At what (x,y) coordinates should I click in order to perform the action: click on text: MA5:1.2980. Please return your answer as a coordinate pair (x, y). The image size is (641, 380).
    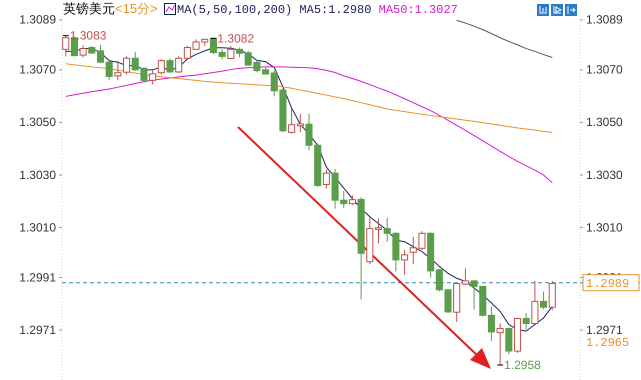
    Looking at the image, I should click on (339, 10).